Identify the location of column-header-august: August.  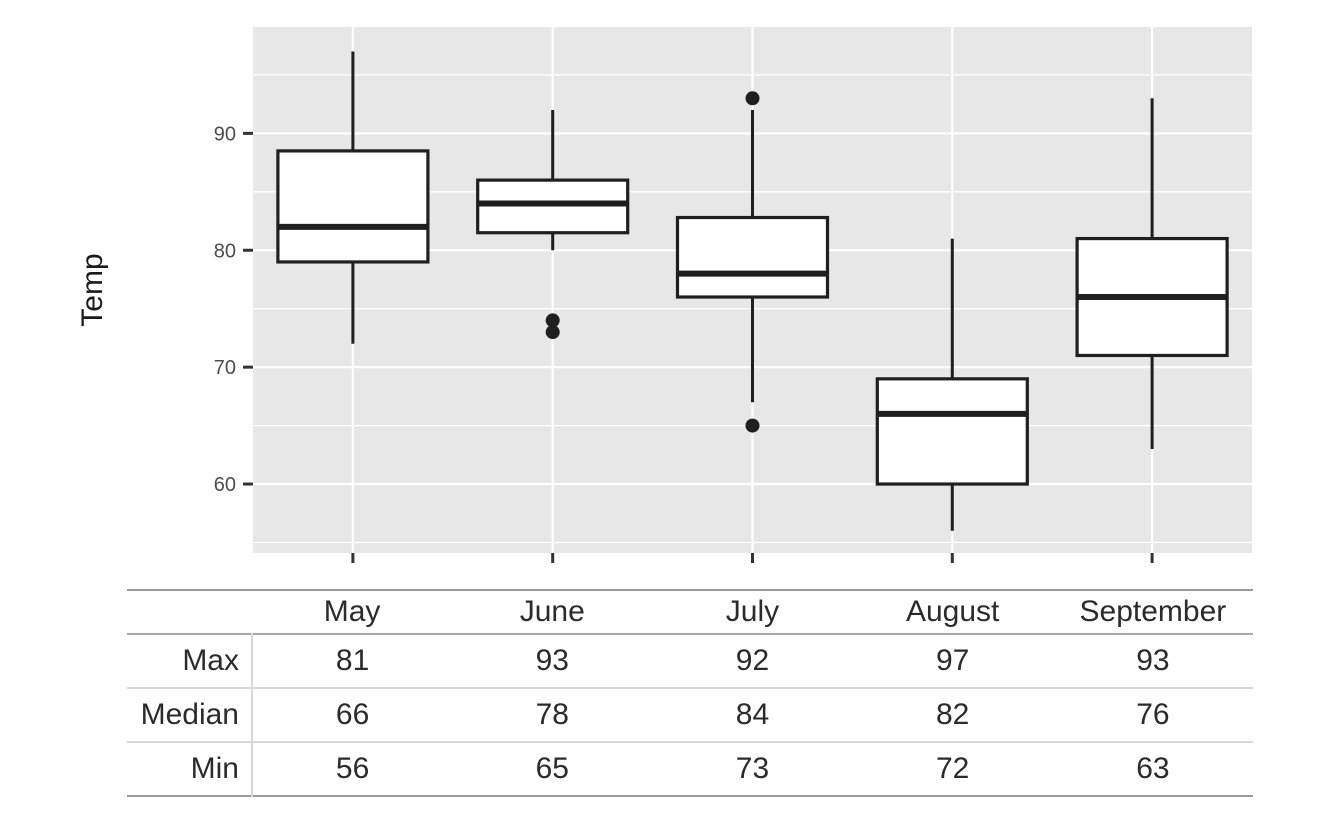
(952, 611).